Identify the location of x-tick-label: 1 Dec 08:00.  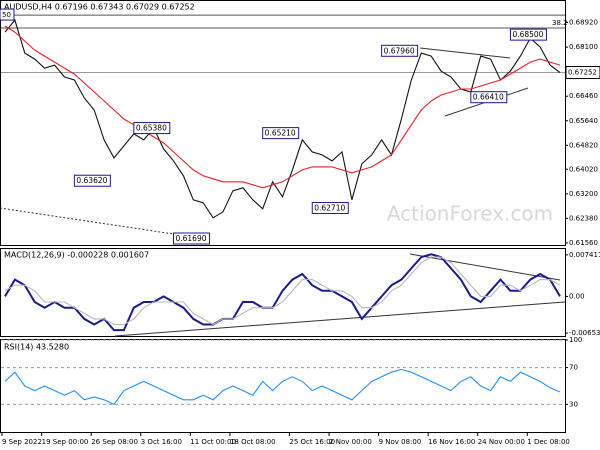
(548, 442).